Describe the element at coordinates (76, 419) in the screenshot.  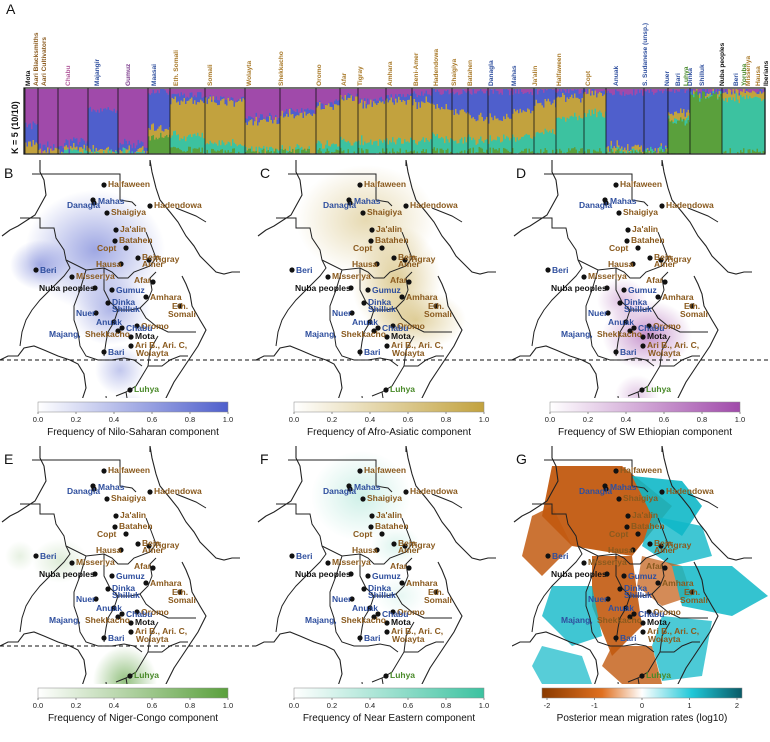
I see `colorbar-tick: 0.2` at that location.